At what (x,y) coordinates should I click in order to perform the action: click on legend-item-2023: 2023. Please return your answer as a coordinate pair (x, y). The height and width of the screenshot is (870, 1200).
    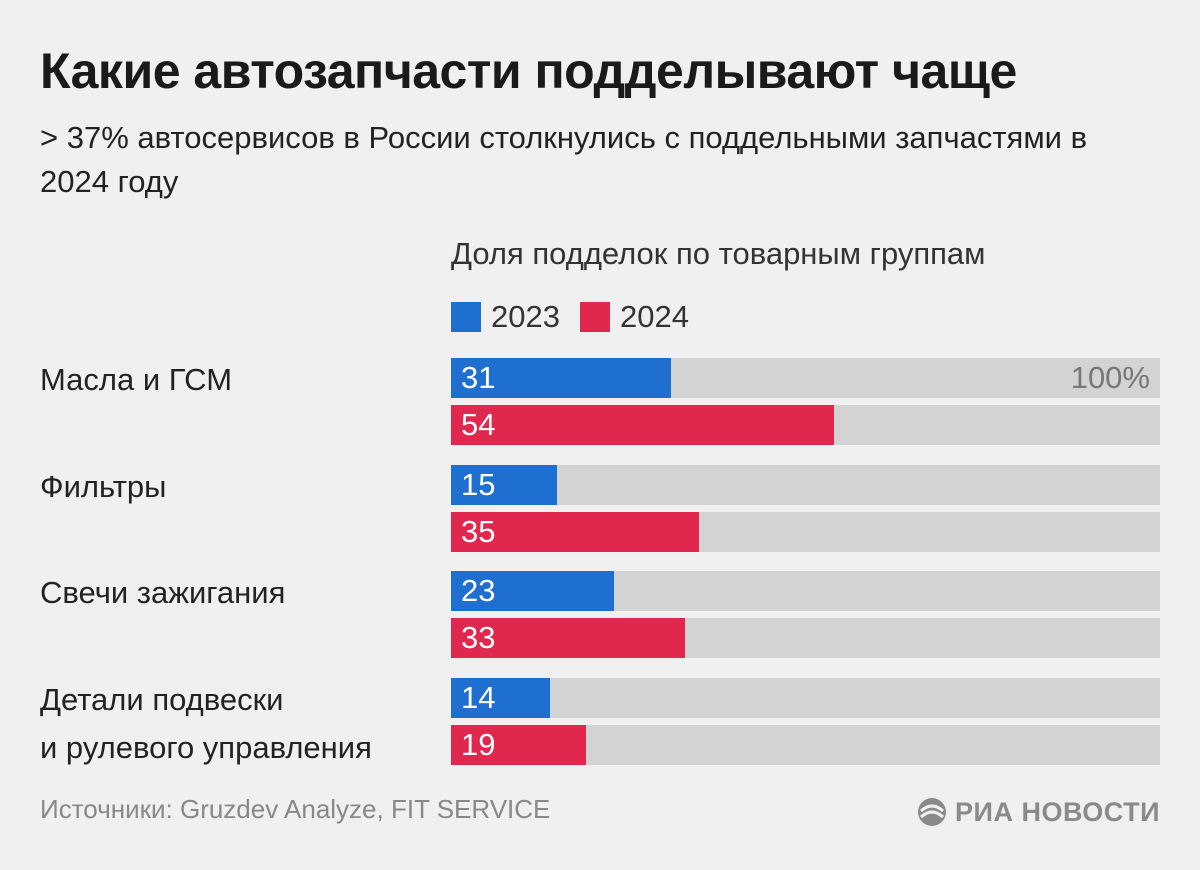
    Looking at the image, I should click on (505, 317).